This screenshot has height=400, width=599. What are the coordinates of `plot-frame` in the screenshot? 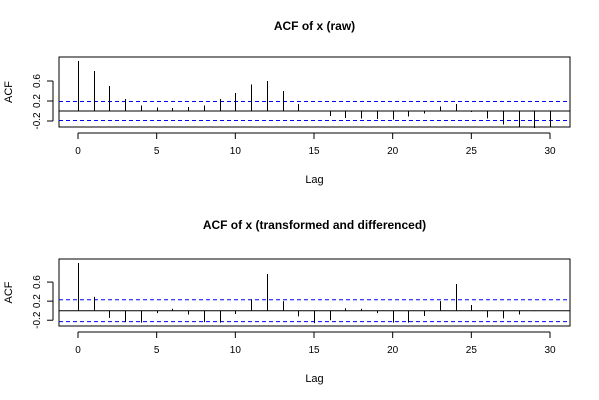 It's located at (314, 292).